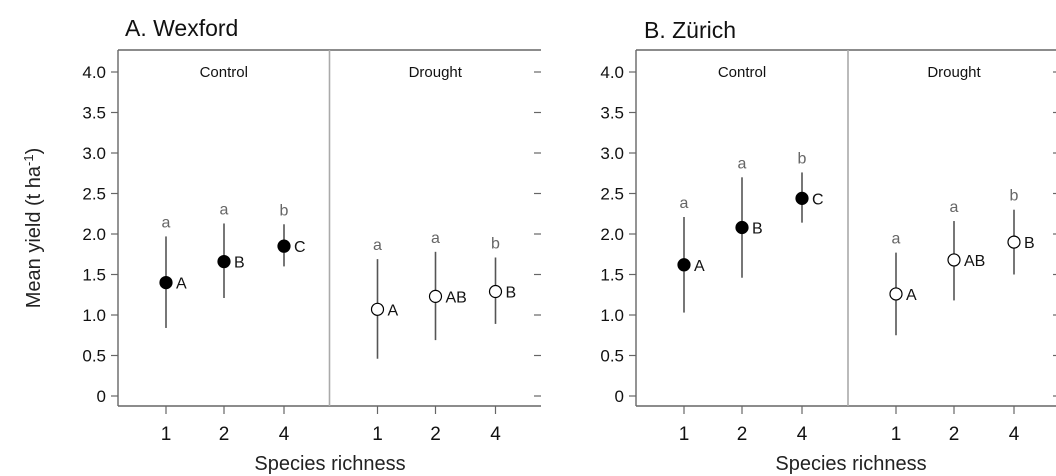 The image size is (1056, 476). What do you see at coordinates (34, 151) in the screenshot?
I see `y-axis-title-part: )` at bounding box center [34, 151].